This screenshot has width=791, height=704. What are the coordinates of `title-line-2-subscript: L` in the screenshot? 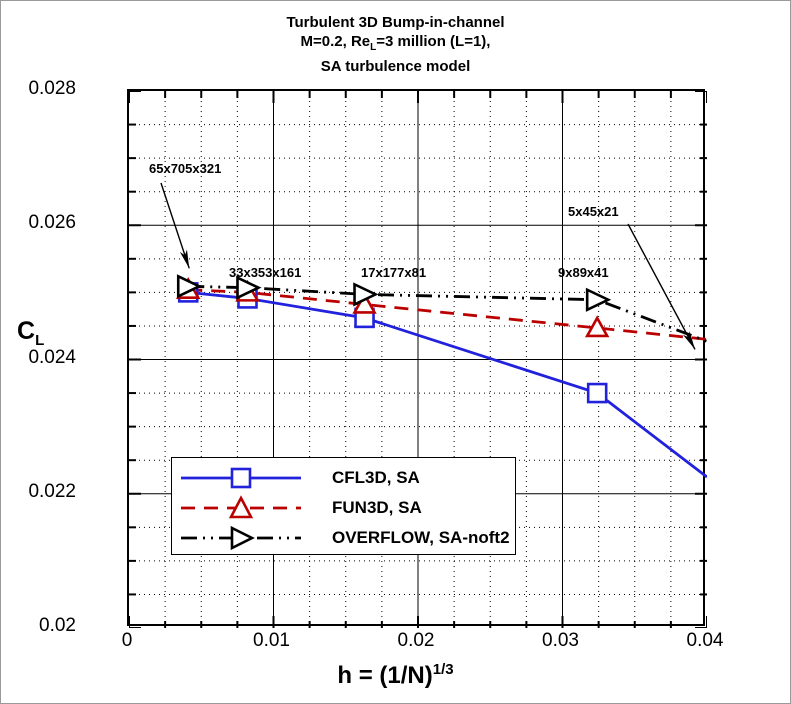 It's located at (373, 47).